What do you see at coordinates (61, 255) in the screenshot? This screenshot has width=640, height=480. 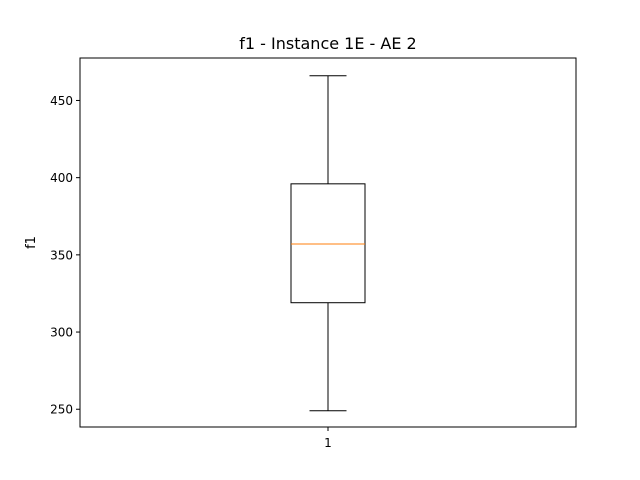 I see `y-tick-label: 350` at bounding box center [61, 255].